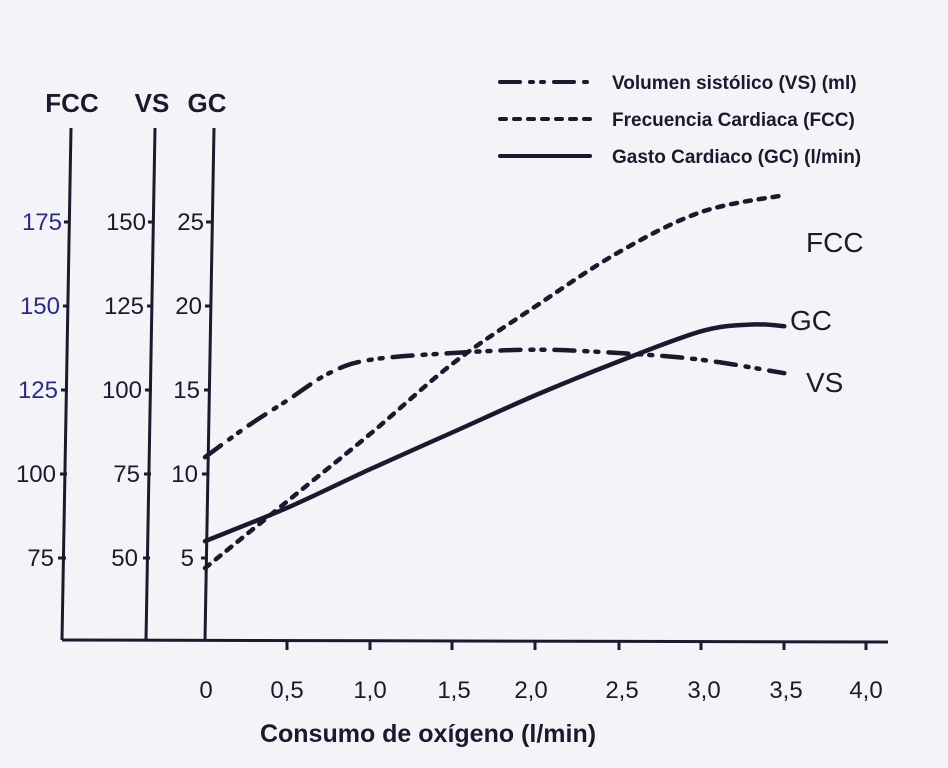  I want to click on x-tick-label: 0,5, so click(286, 690).